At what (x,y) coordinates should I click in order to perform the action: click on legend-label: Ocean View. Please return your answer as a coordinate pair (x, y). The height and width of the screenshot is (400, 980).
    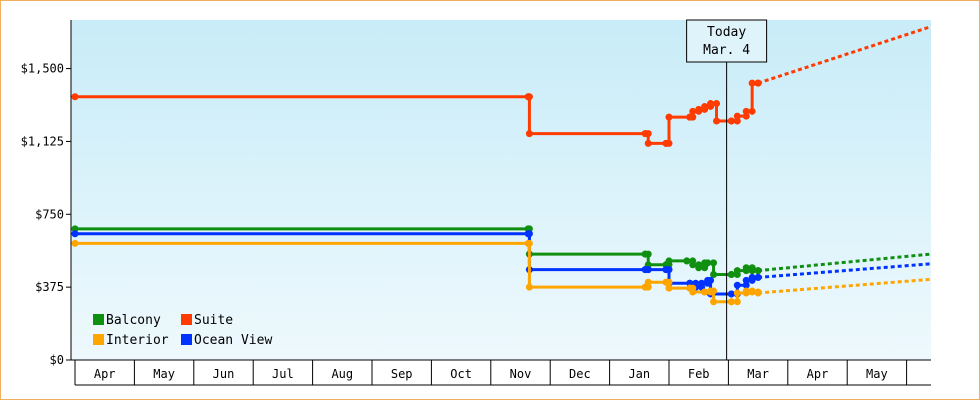
    Looking at the image, I should click on (233, 340).